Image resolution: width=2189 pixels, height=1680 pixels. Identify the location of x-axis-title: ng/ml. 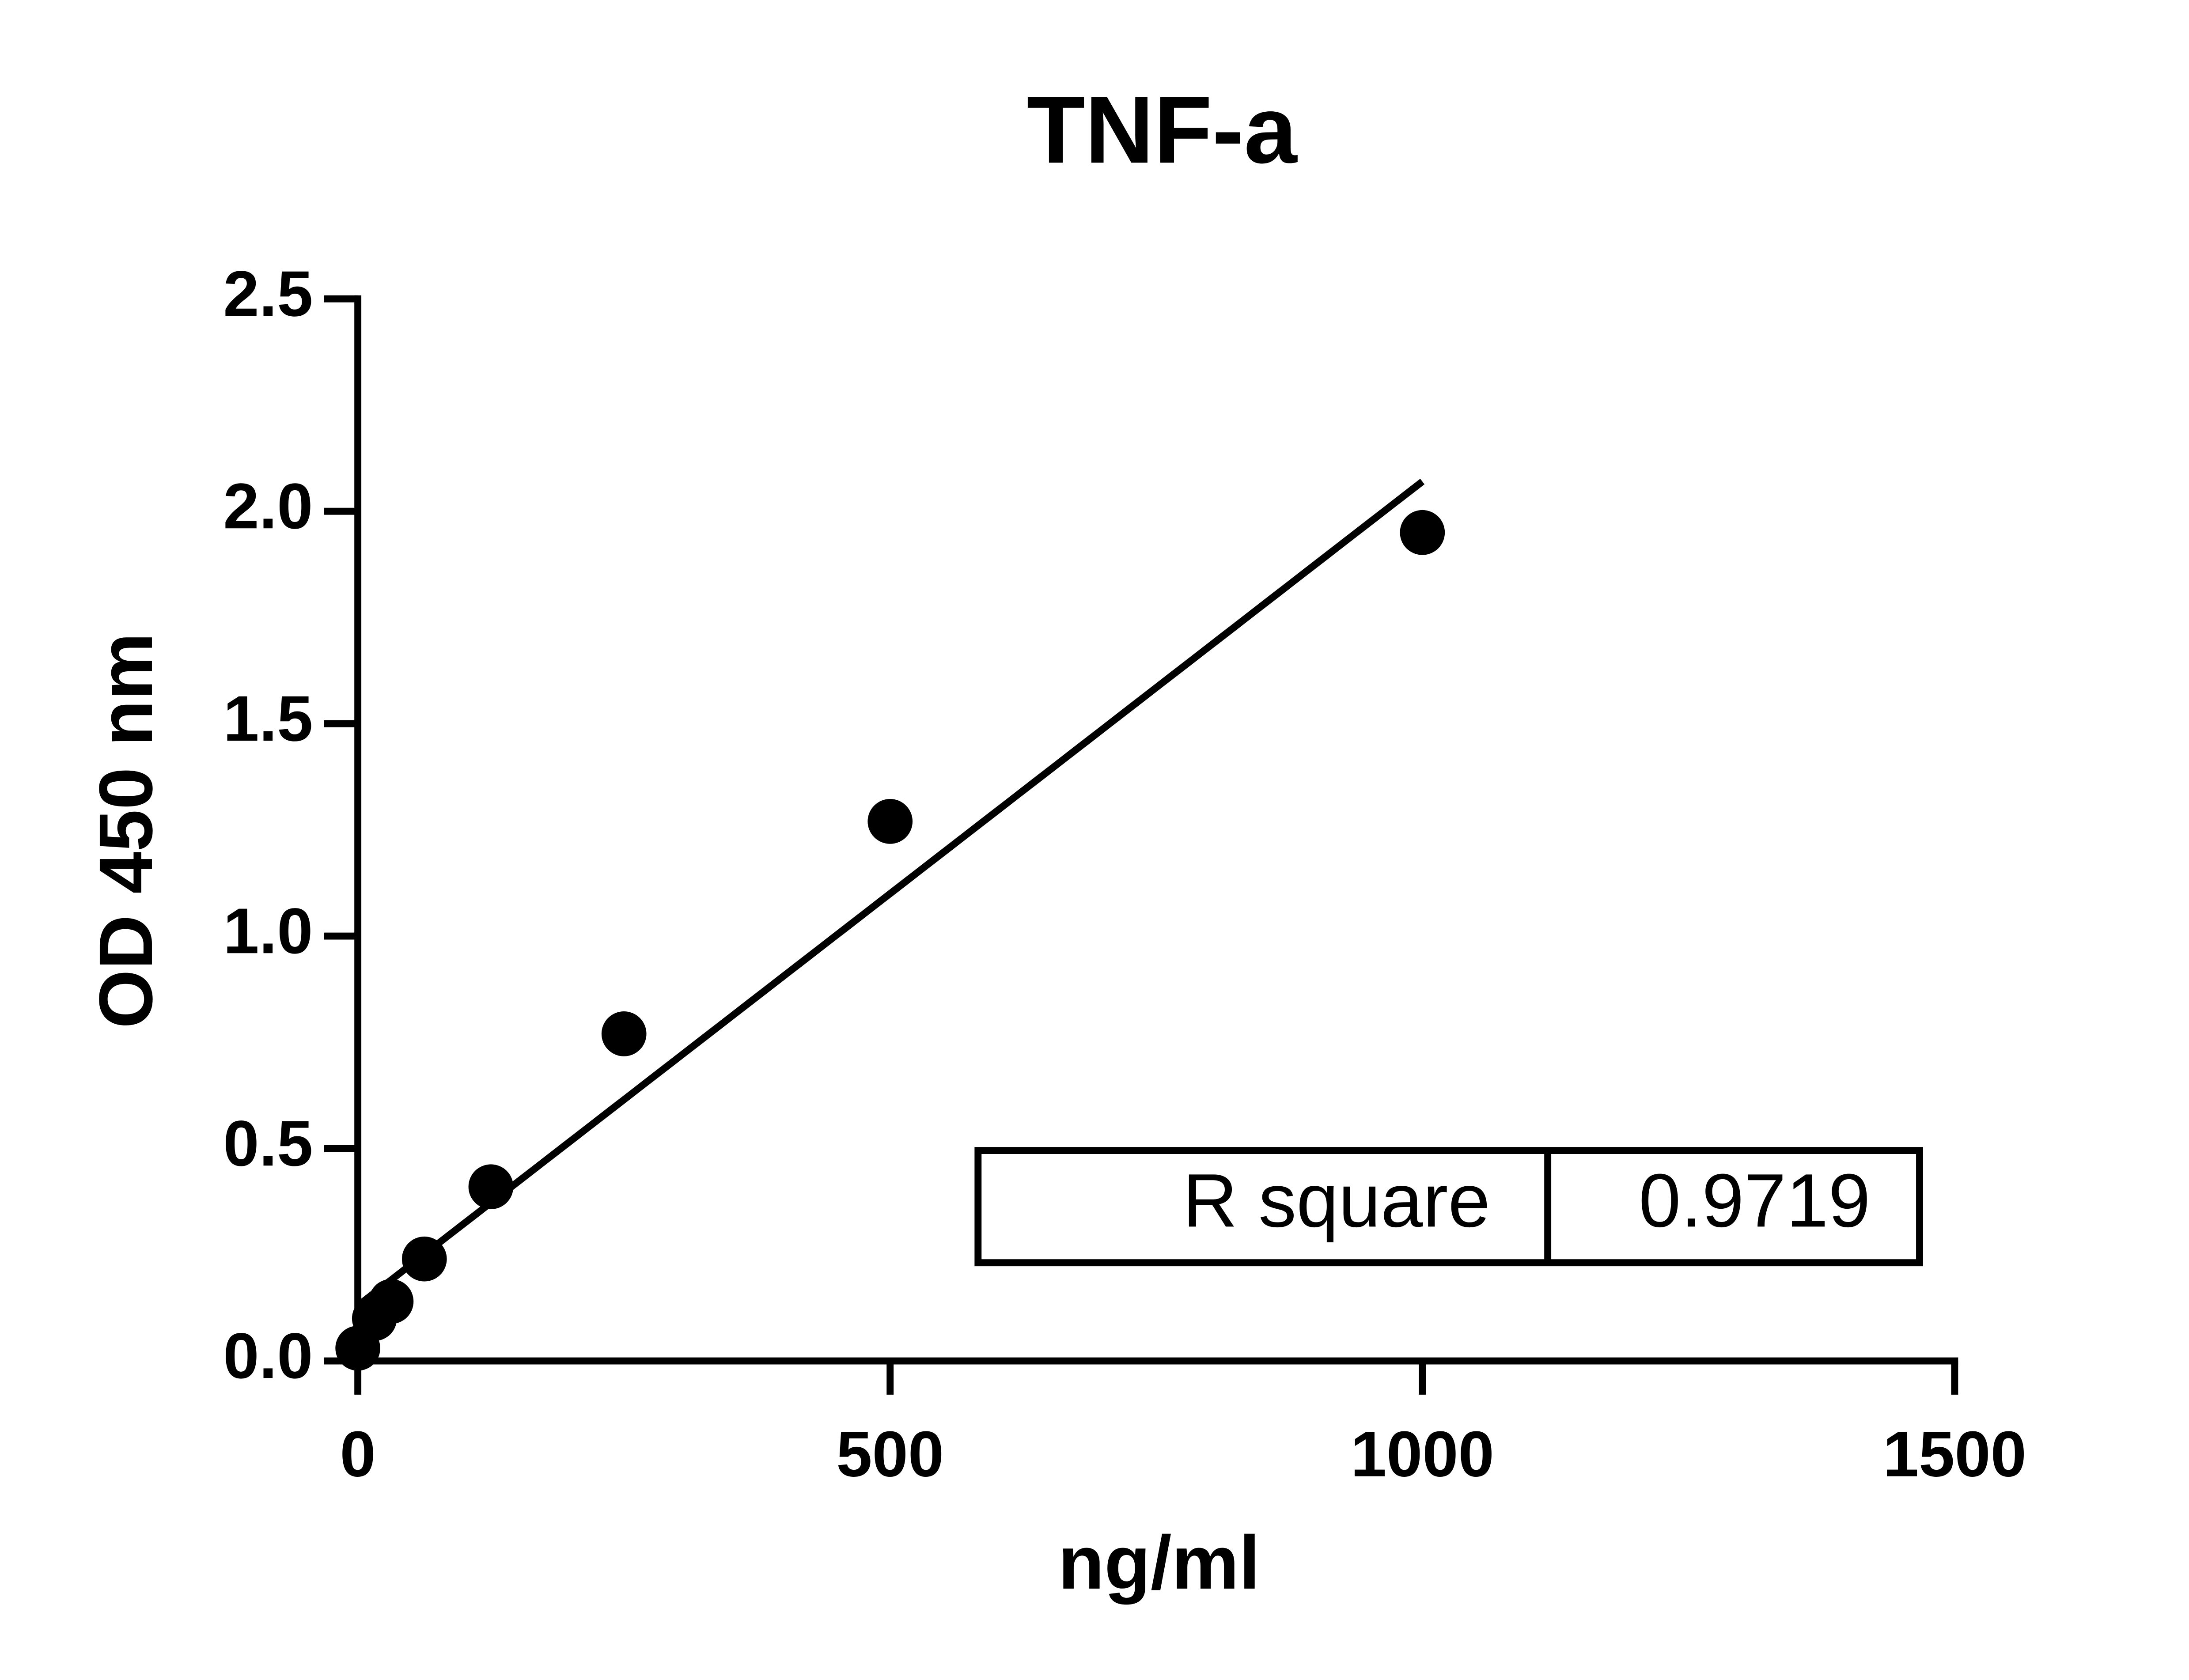
(1159, 1563).